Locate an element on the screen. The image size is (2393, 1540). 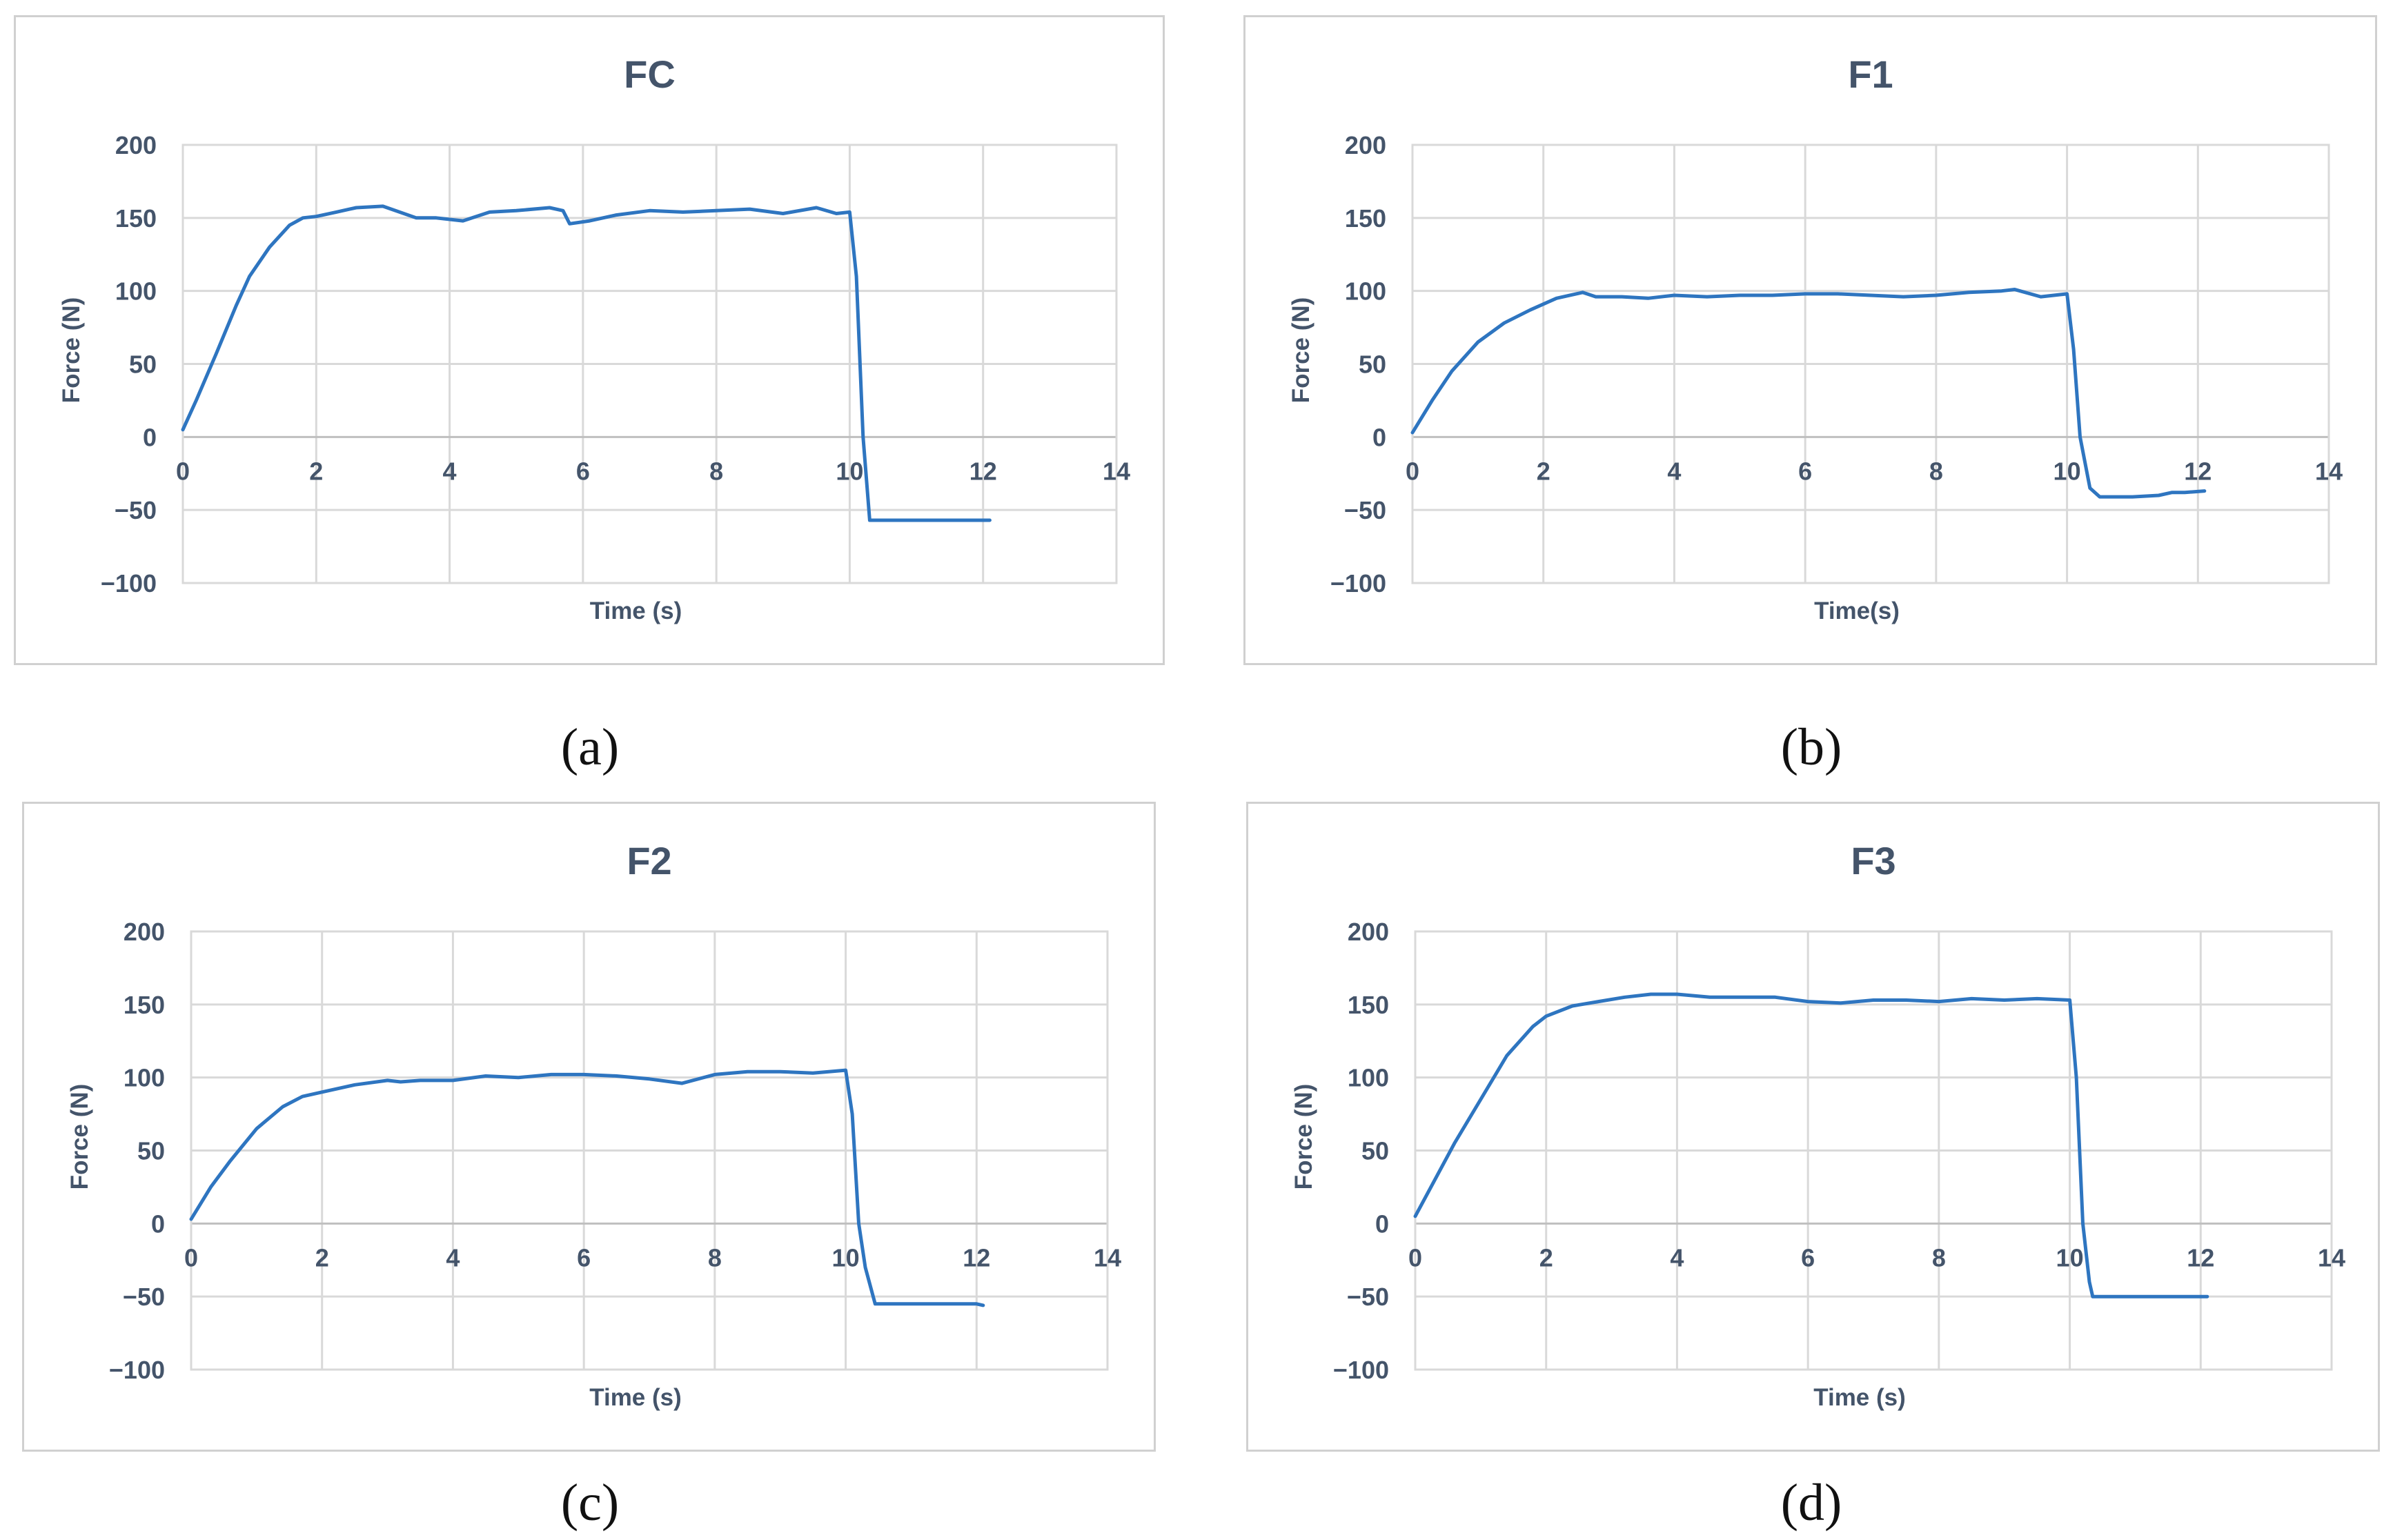
caption-c: (c) is located at coordinates (590, 1503).